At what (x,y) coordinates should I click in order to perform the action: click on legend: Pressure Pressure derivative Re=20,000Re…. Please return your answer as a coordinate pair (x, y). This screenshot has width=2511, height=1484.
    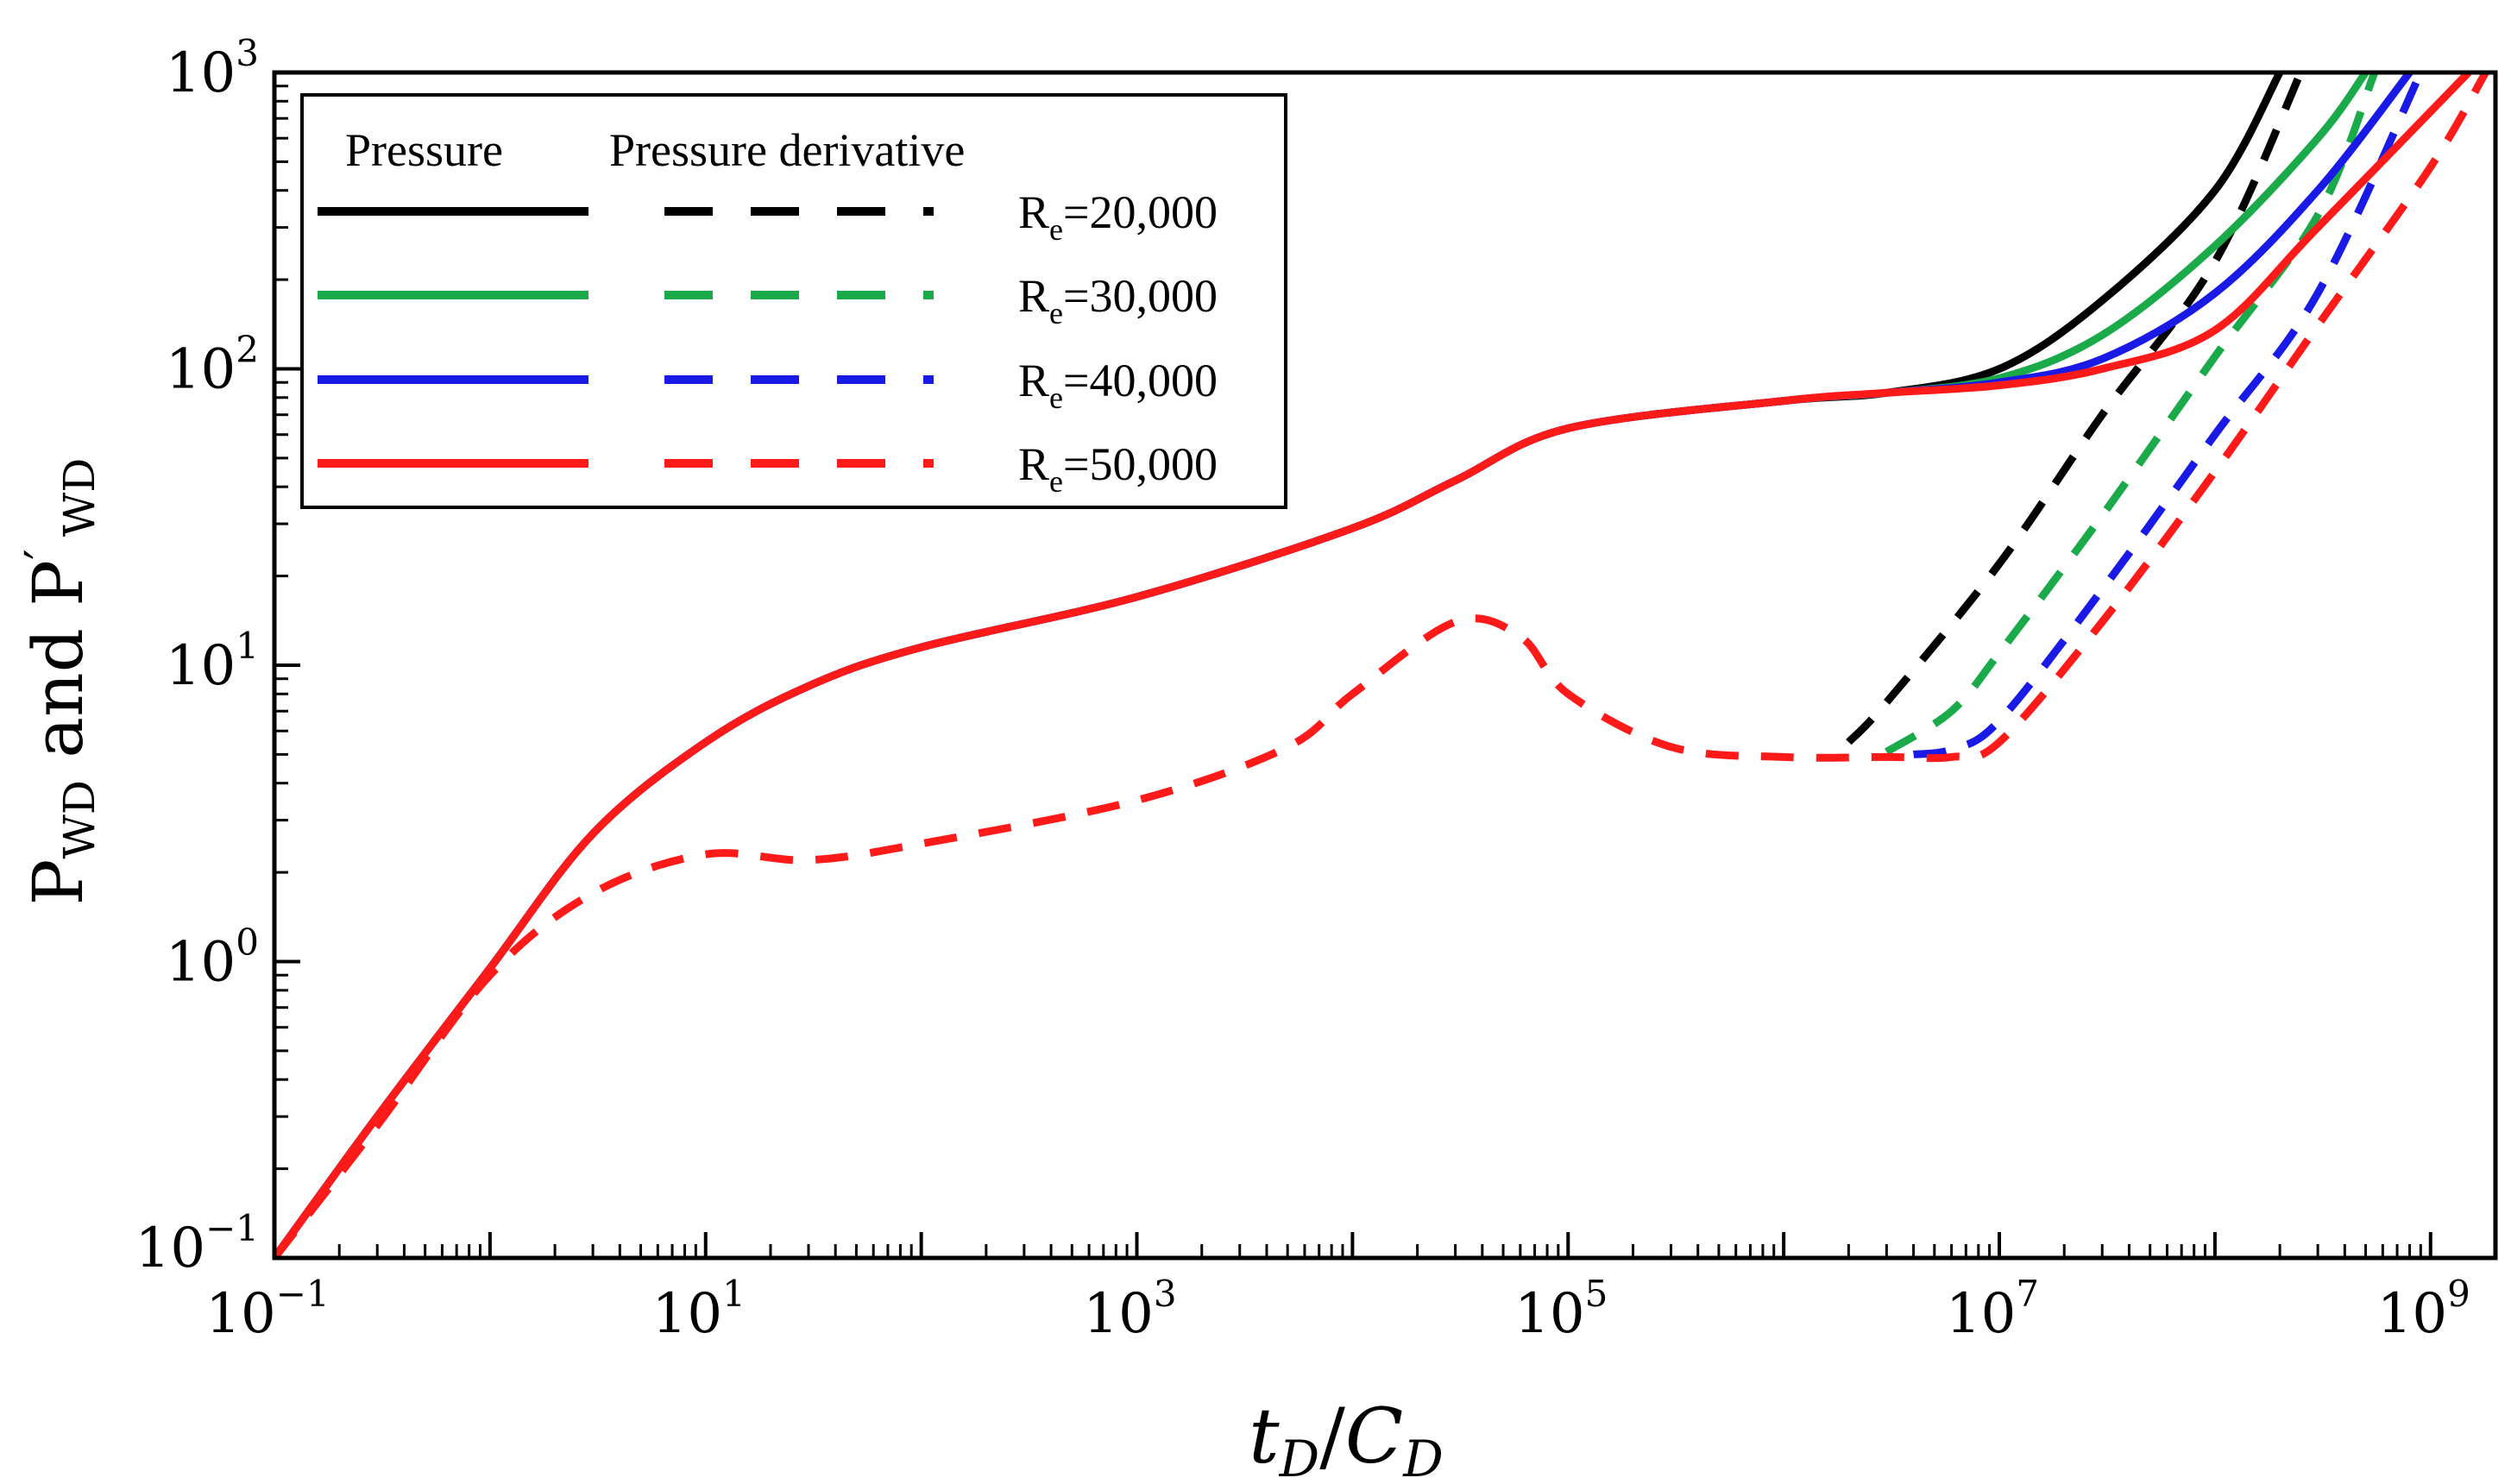
    Looking at the image, I should click on (793, 301).